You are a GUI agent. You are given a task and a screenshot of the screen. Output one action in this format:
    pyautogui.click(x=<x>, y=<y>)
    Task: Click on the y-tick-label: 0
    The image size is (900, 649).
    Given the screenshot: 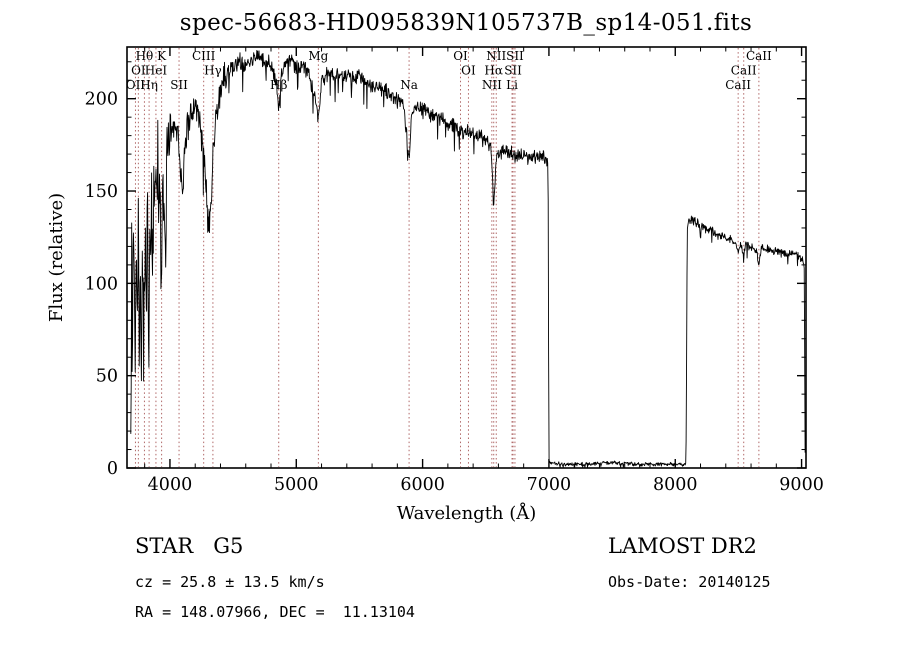 What is the action you would take?
    pyautogui.click(x=112, y=469)
    